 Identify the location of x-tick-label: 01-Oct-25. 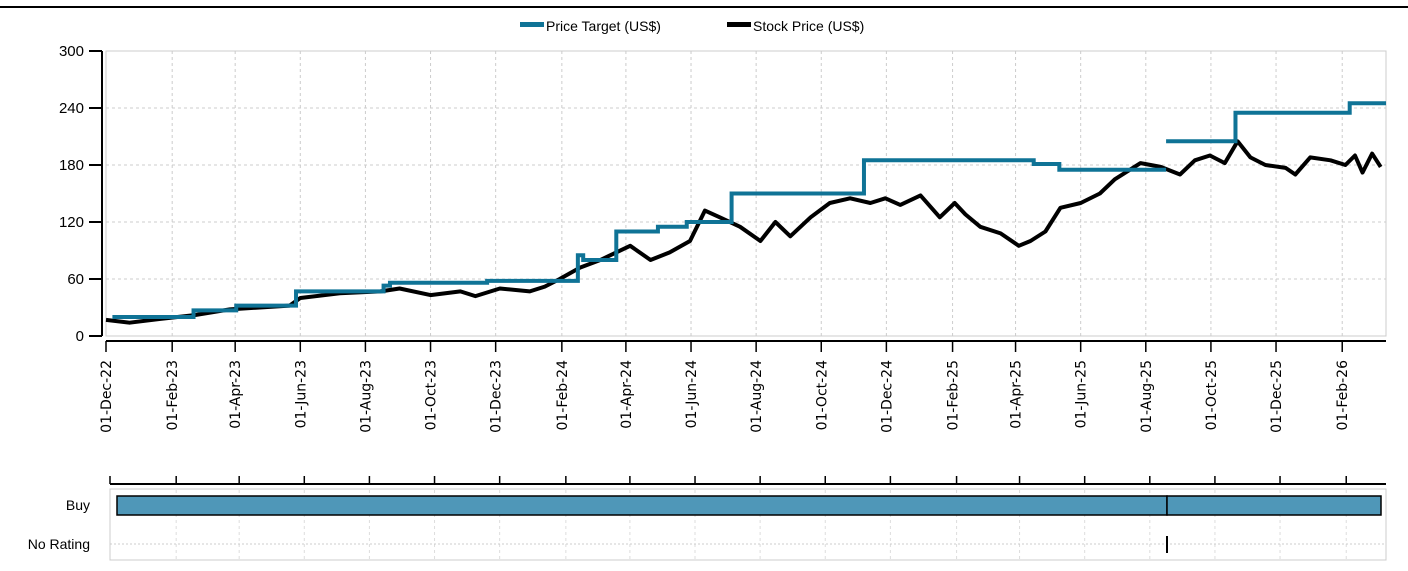
(1212, 395).